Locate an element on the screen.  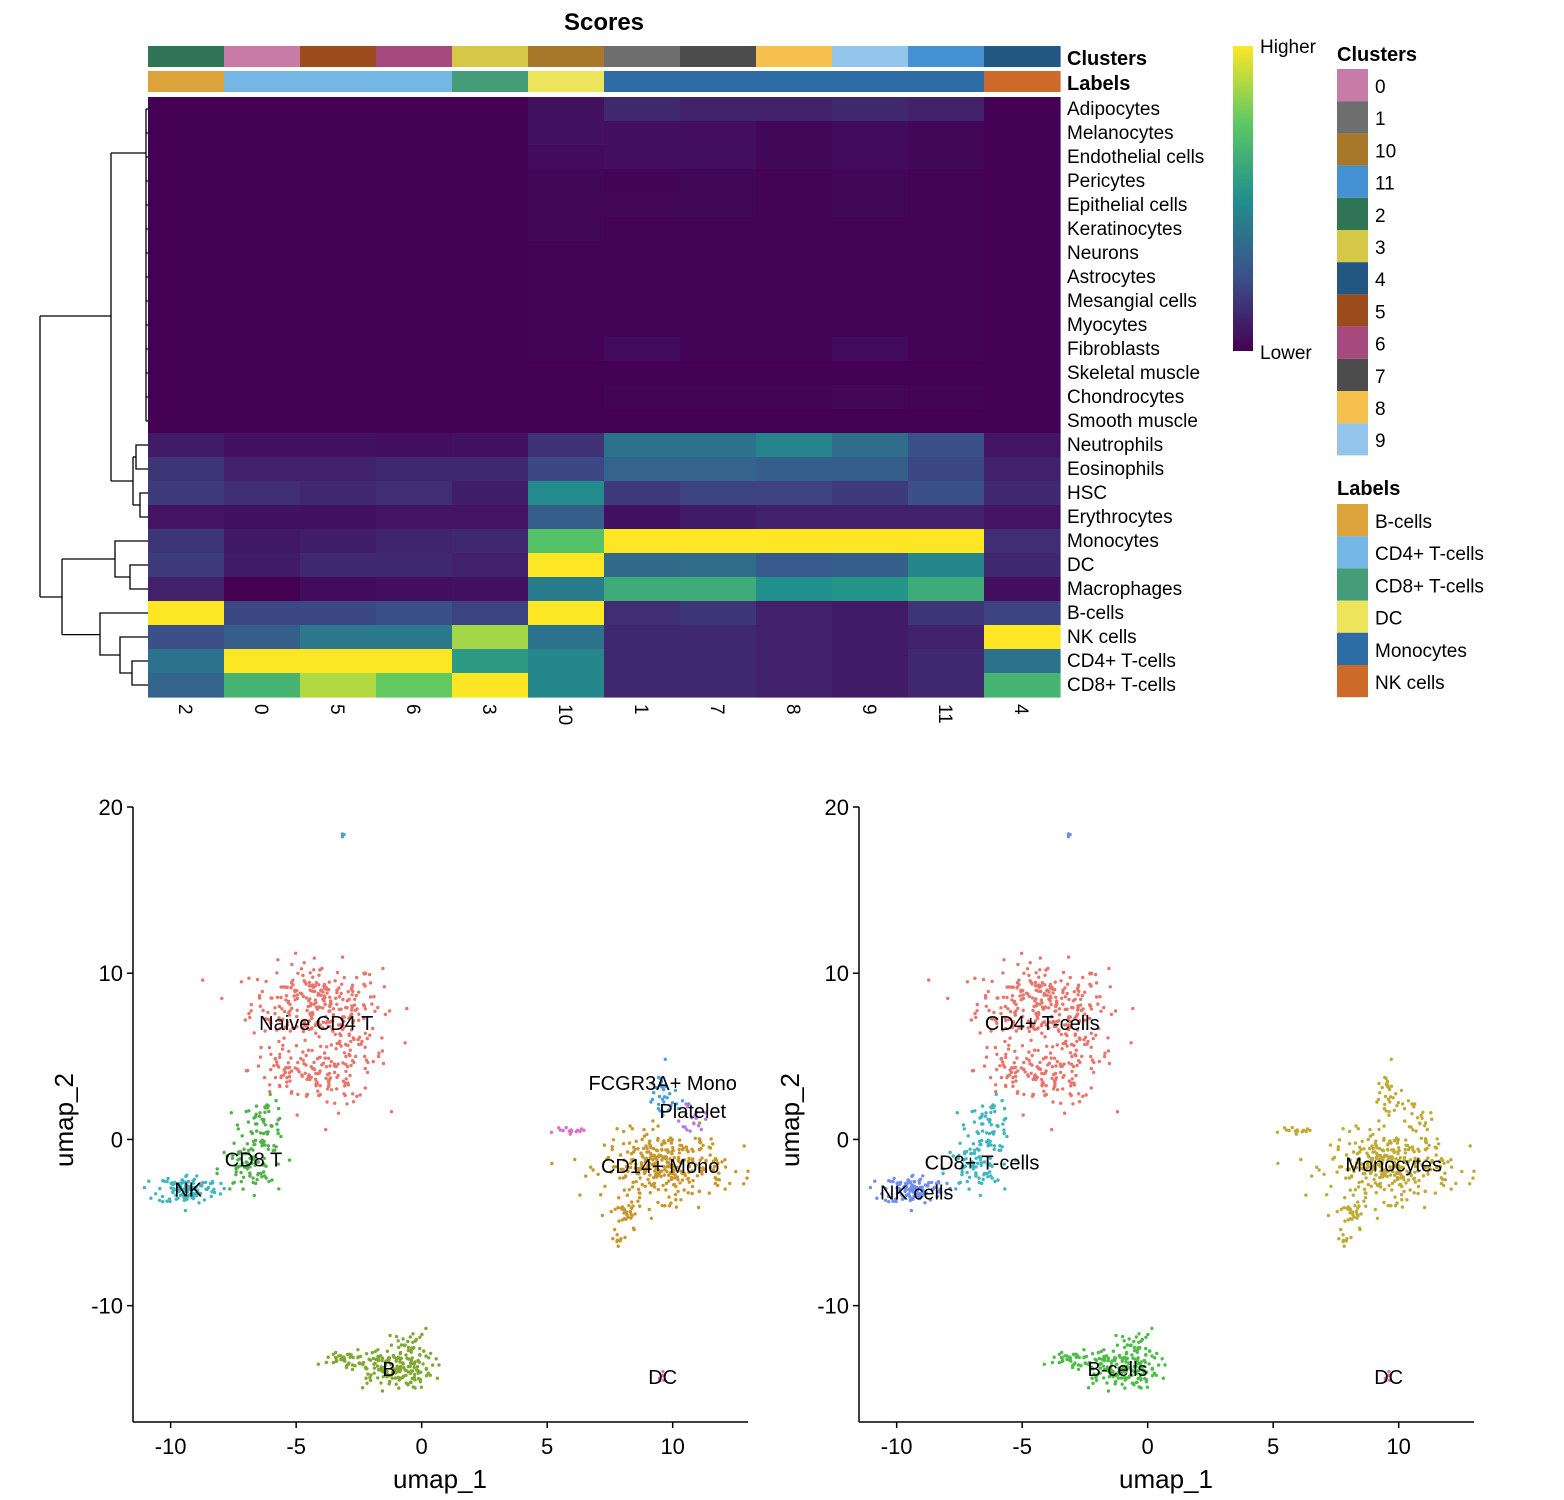
labels-legend-label-monocytes: Monocytes is located at coordinates (1421, 651).